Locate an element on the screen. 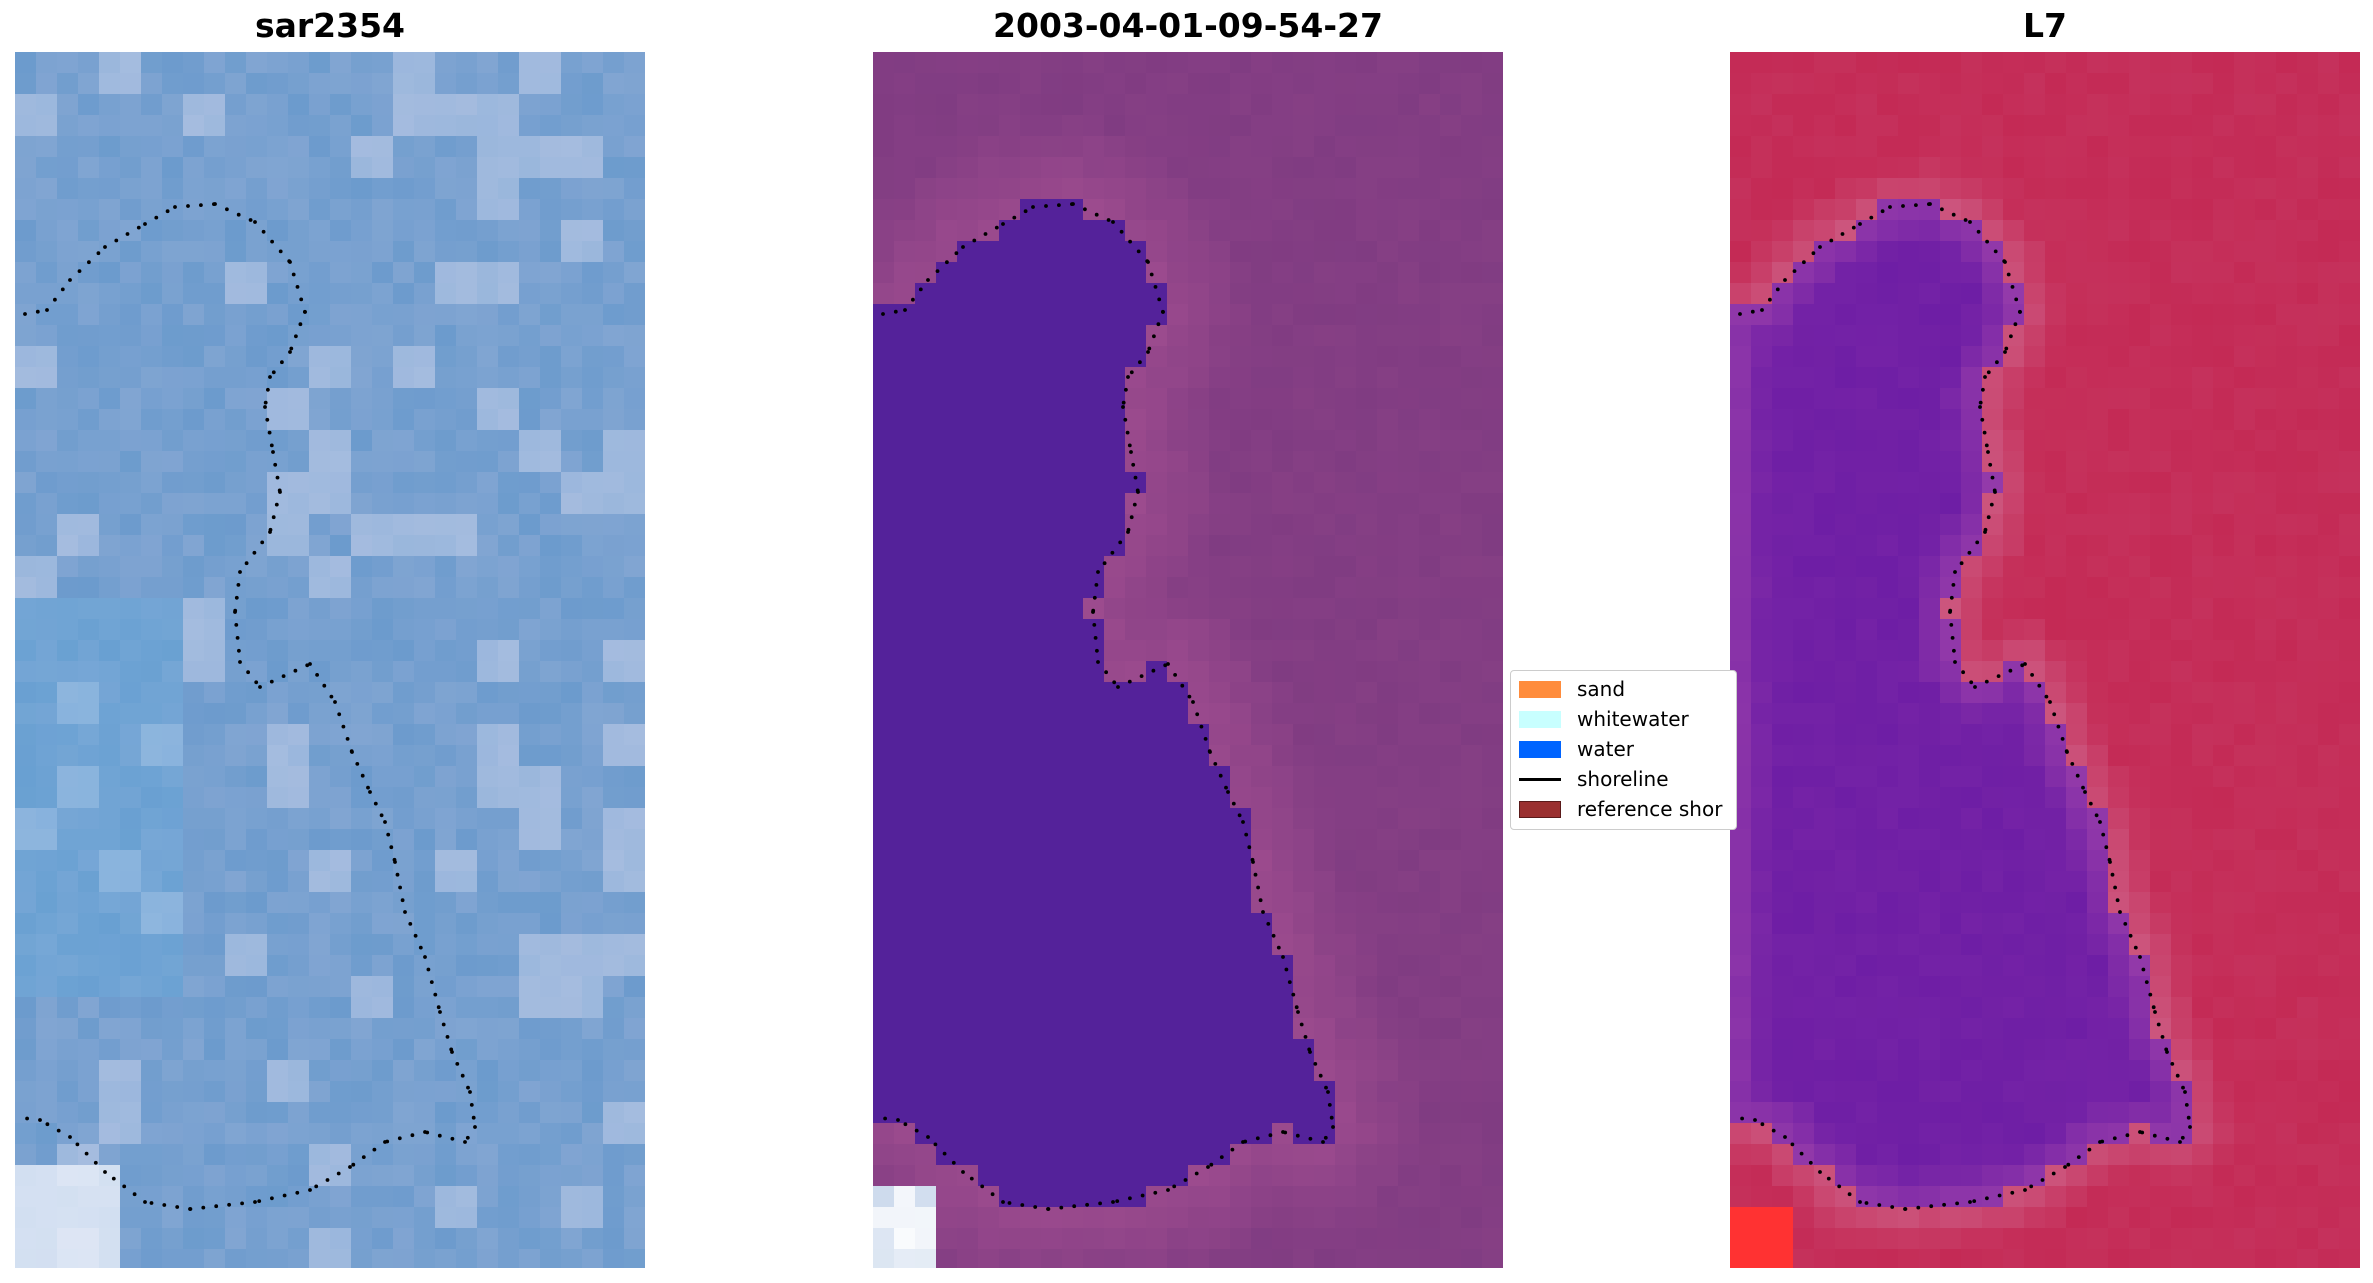 Image resolution: width=2373 pixels, height=1283 pixels. legend-label-sand: sand is located at coordinates (1601, 689).